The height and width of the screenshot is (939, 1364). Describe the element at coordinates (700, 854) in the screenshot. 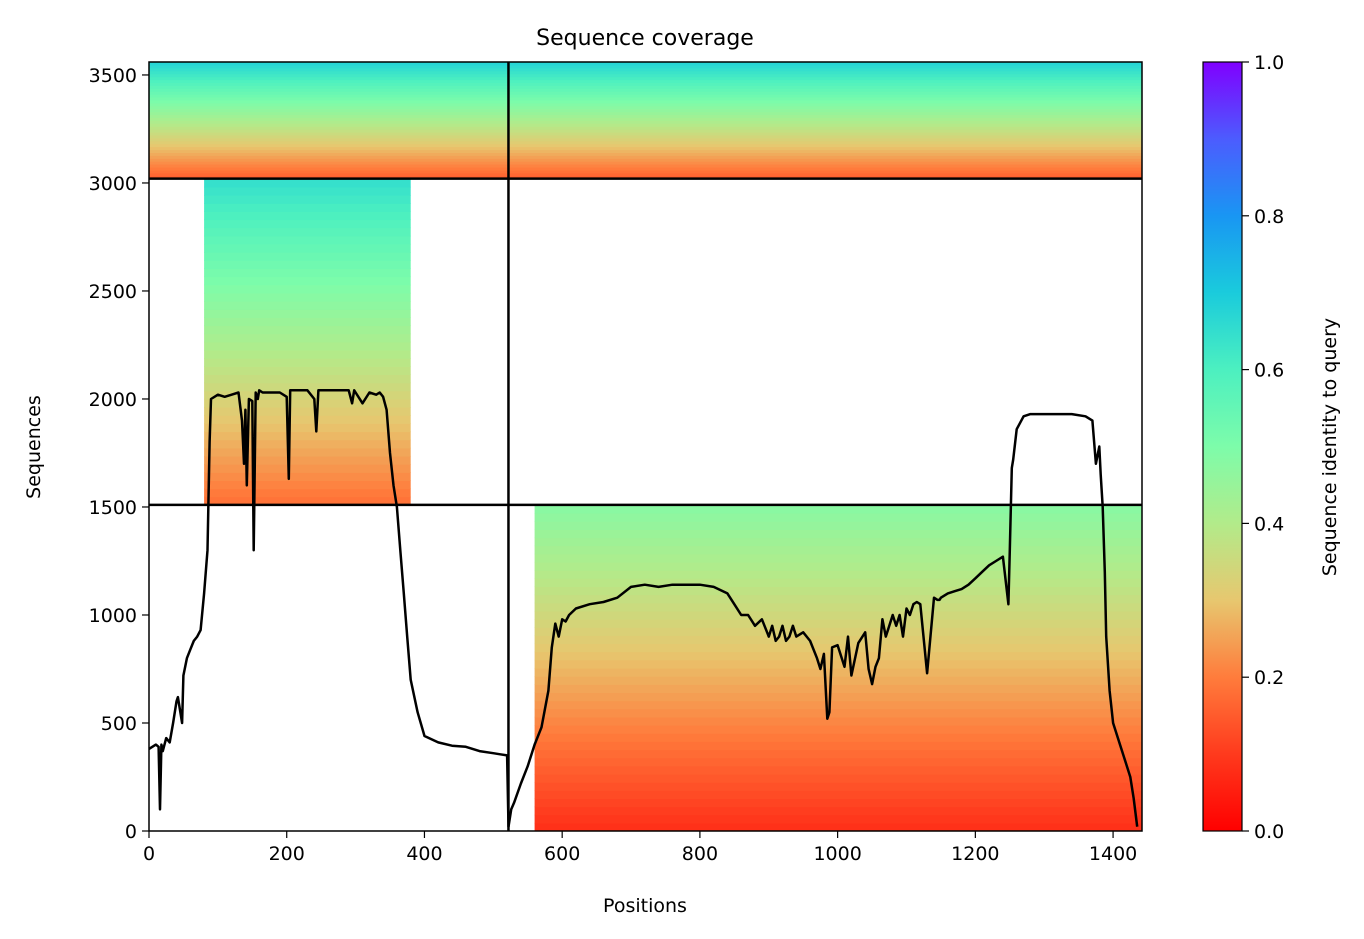

I see `x-tick-label: 800` at that location.